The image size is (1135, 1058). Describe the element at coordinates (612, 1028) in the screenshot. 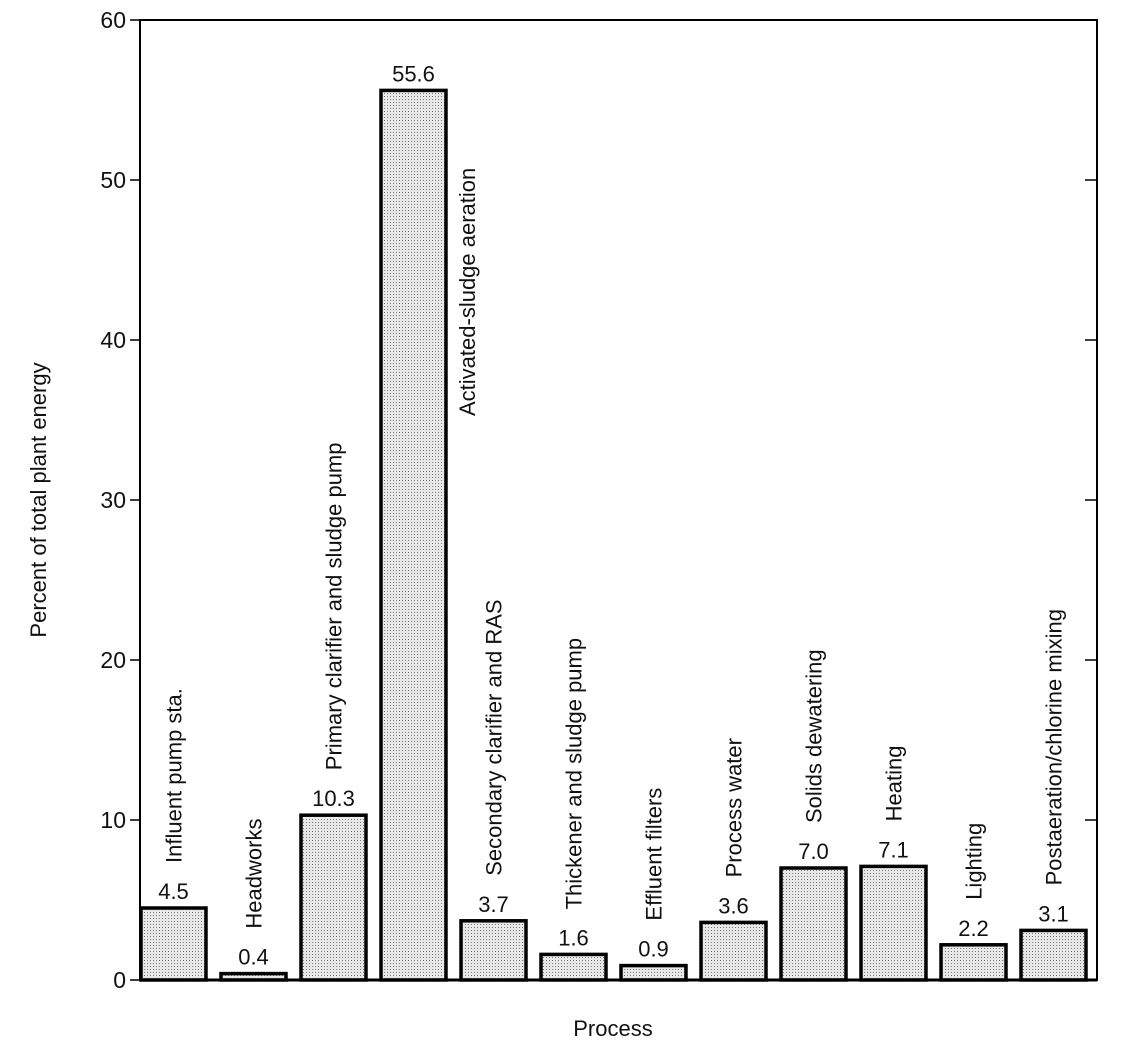

I see `x-axis-label: Process` at that location.